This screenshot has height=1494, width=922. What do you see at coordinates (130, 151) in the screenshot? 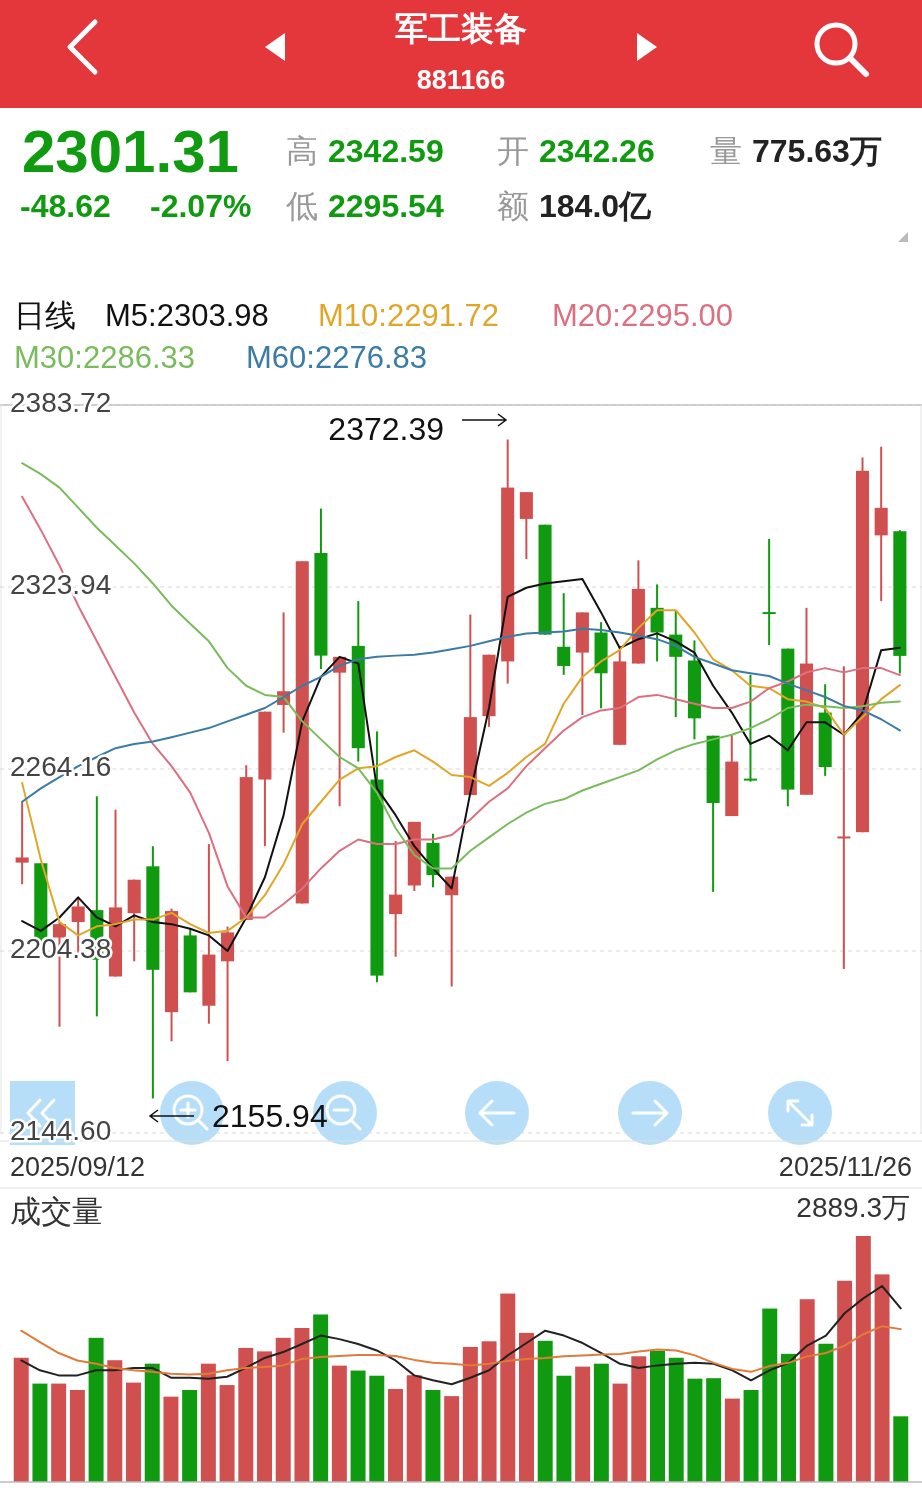
I see `text: 2301.31` at bounding box center [130, 151].